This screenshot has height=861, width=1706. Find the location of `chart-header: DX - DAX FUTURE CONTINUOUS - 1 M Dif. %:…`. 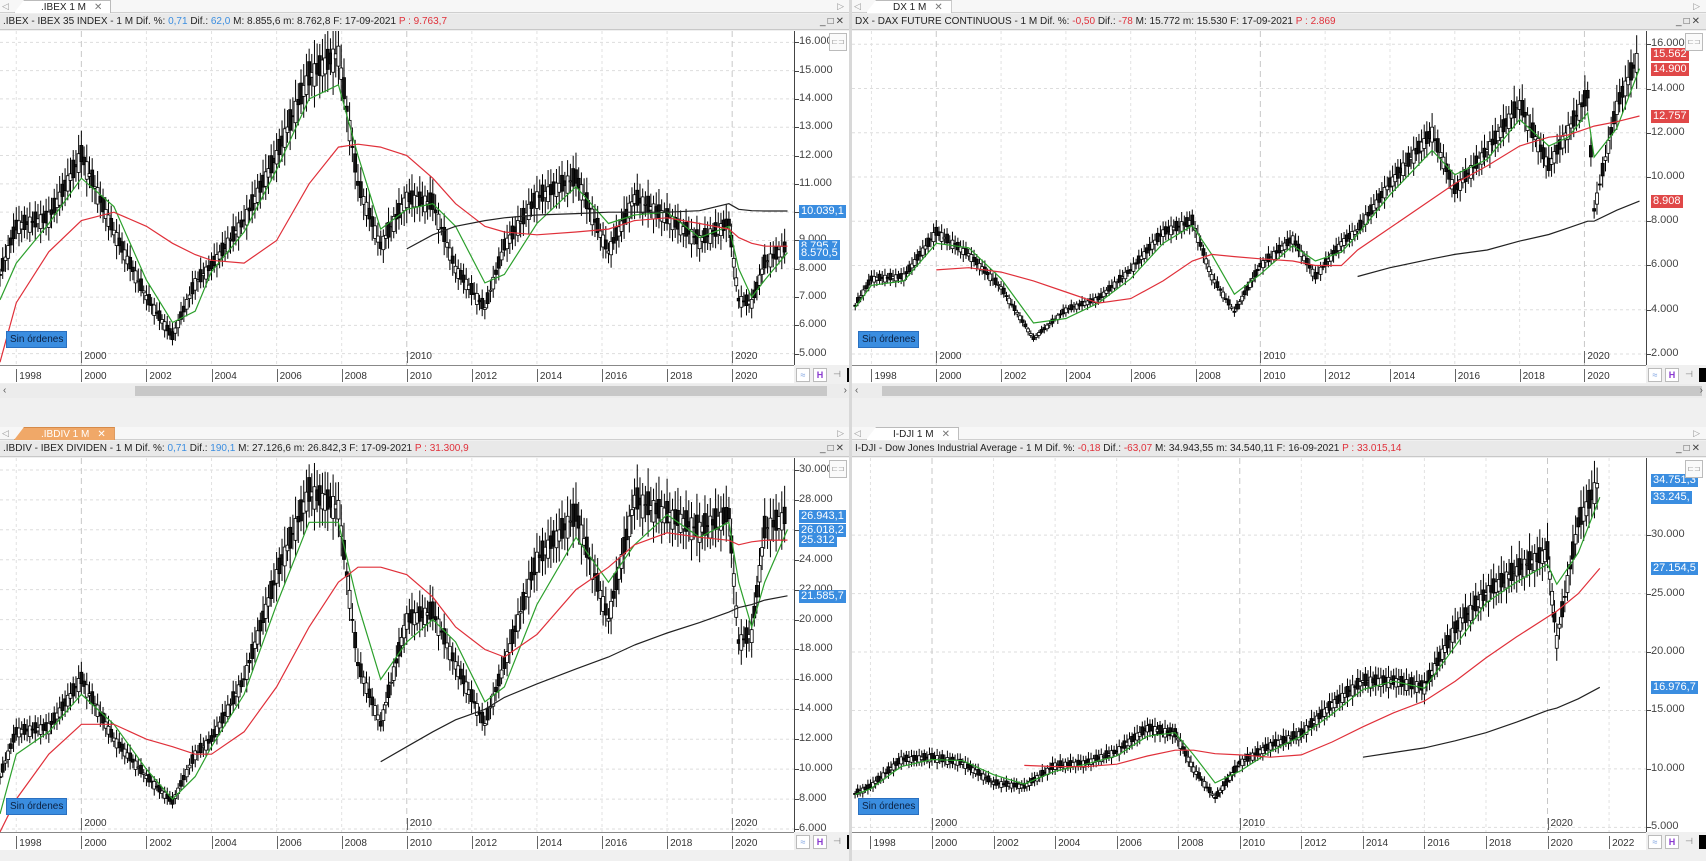

chart-header: DX - DAX FUTURE CONTINUOUS - 1 M Dif. %:… is located at coordinates (1279, 22).